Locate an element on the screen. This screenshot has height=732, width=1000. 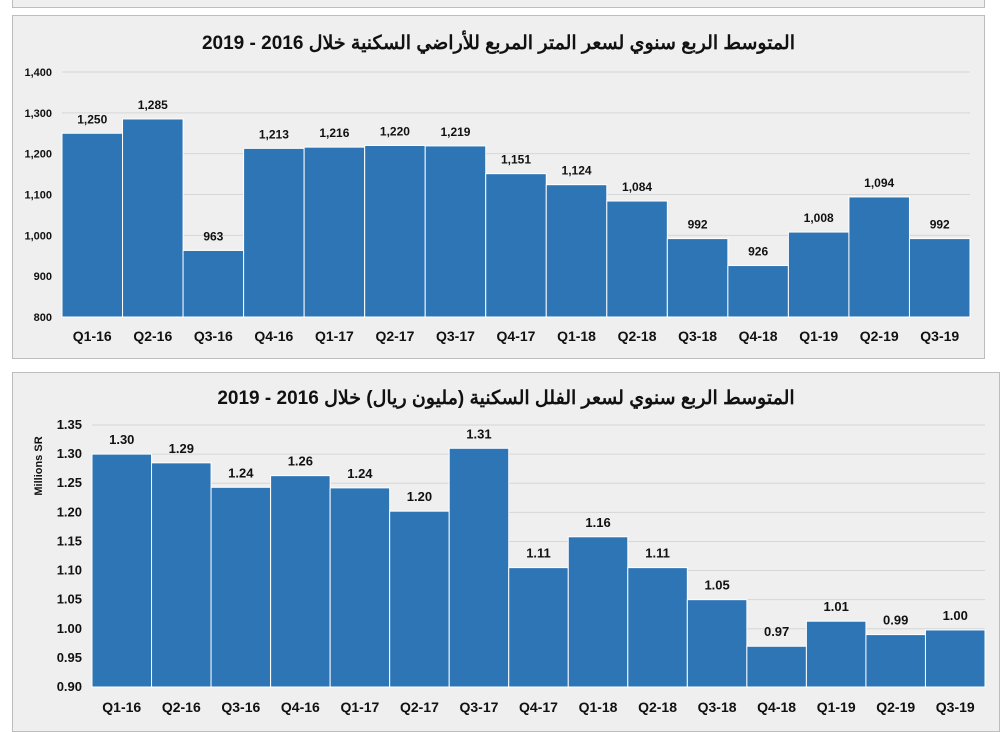
data-label: 0.99 is located at coordinates (895, 620).